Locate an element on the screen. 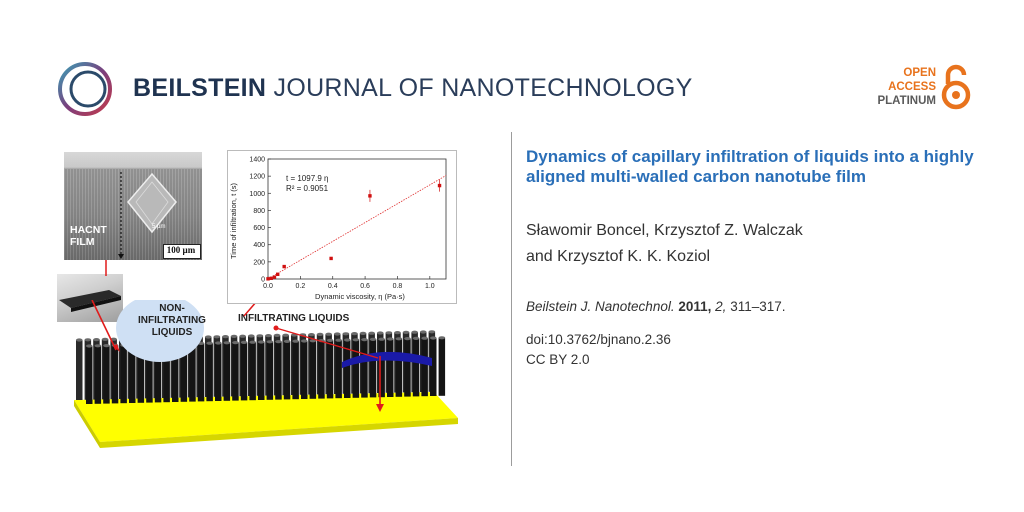  hacnt-film-label: HACNT FILM is located at coordinates (88, 236).